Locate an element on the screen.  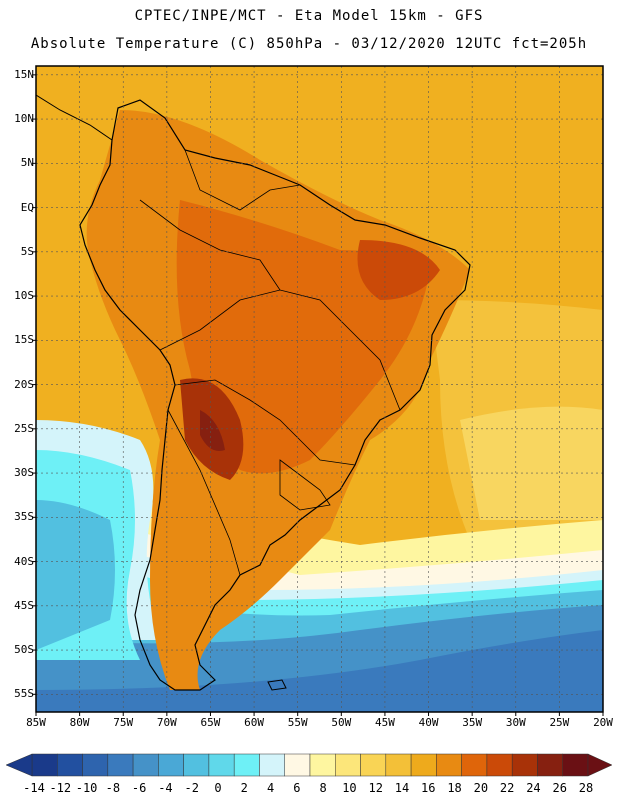
lon-label: 40W is located at coordinates (428, 722).